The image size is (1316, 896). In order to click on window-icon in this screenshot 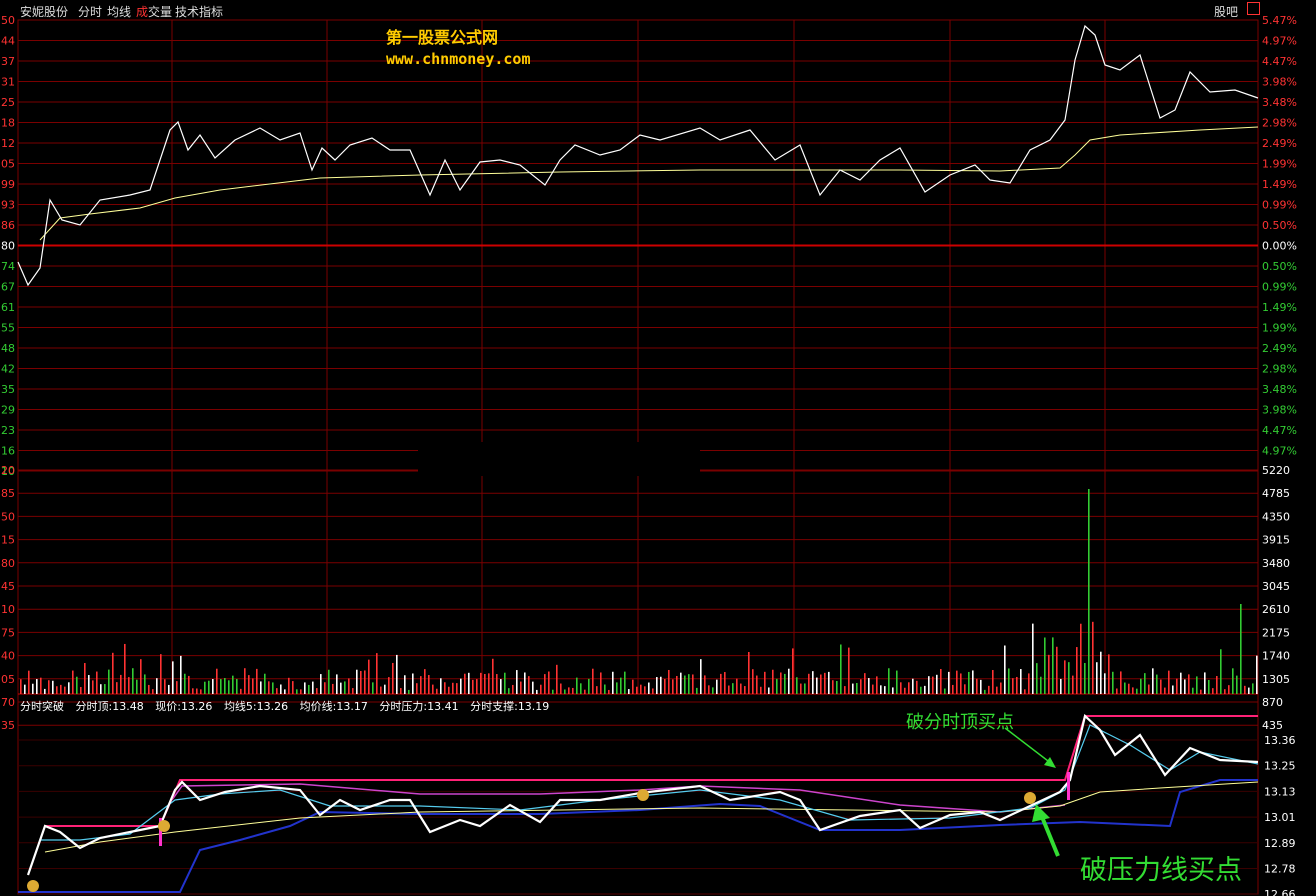, I will do `click(1253, 8)`.